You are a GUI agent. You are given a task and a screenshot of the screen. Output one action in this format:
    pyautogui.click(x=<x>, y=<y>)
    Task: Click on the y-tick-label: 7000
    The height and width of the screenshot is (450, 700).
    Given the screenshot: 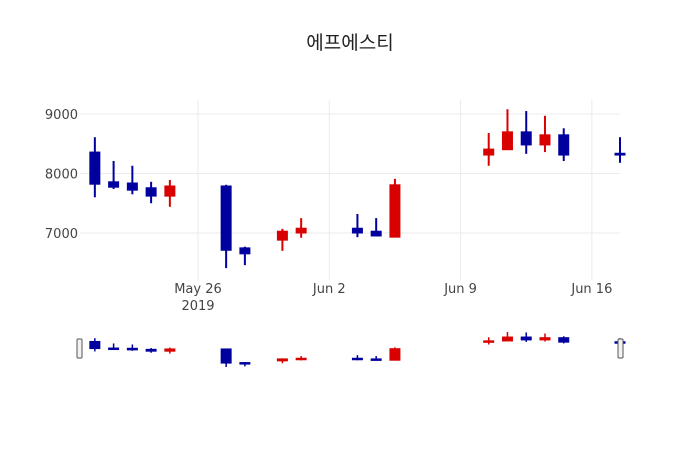 What is the action you would take?
    pyautogui.click(x=61, y=234)
    